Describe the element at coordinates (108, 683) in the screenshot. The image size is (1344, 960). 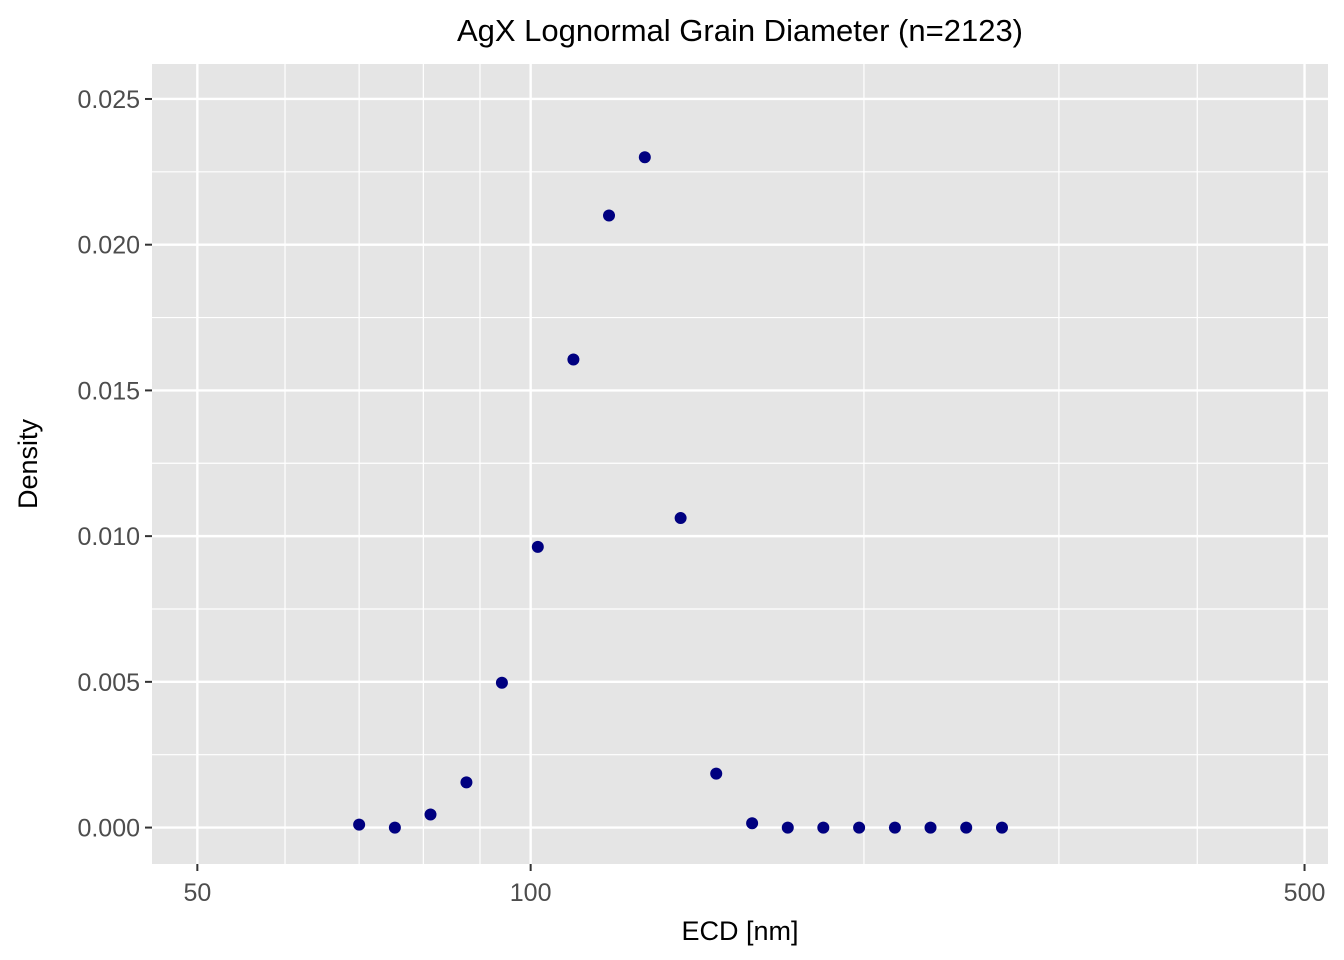
I see `y-tick-label: 0.005` at that location.